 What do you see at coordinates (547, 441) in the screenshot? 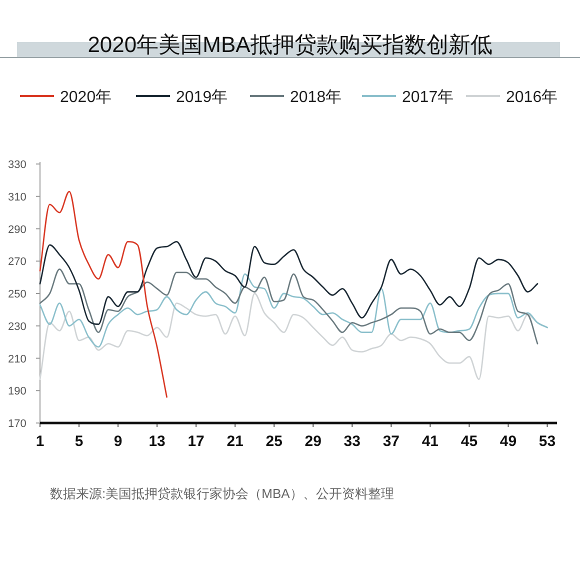
I see `x-tick-label: 53` at bounding box center [547, 441].